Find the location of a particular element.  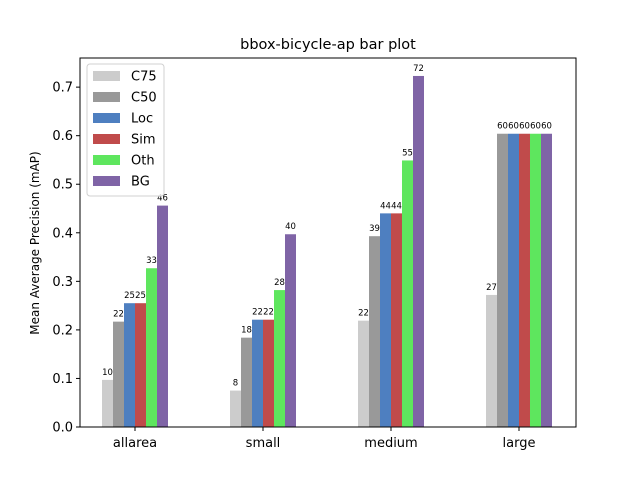

x-tick-label: medium is located at coordinates (390, 443).